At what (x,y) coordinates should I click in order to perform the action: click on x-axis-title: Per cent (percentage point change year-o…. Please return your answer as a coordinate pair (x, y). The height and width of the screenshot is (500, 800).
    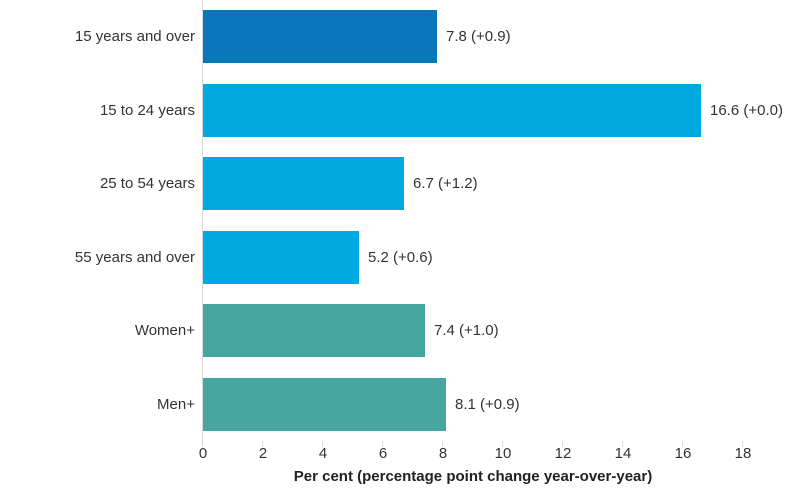
    Looking at the image, I should click on (473, 476).